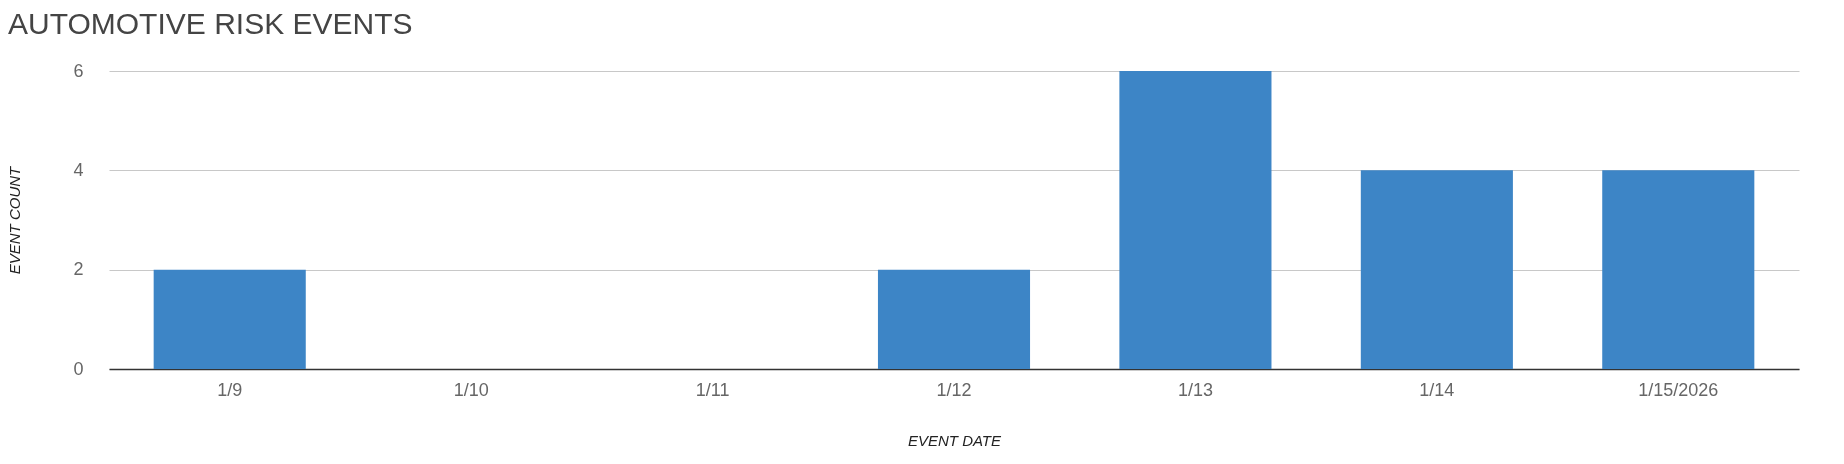 This screenshot has width=1844, height=464. Describe the element at coordinates (1678, 389) in the screenshot. I see `x-tick-label: 1/15/2026` at that location.